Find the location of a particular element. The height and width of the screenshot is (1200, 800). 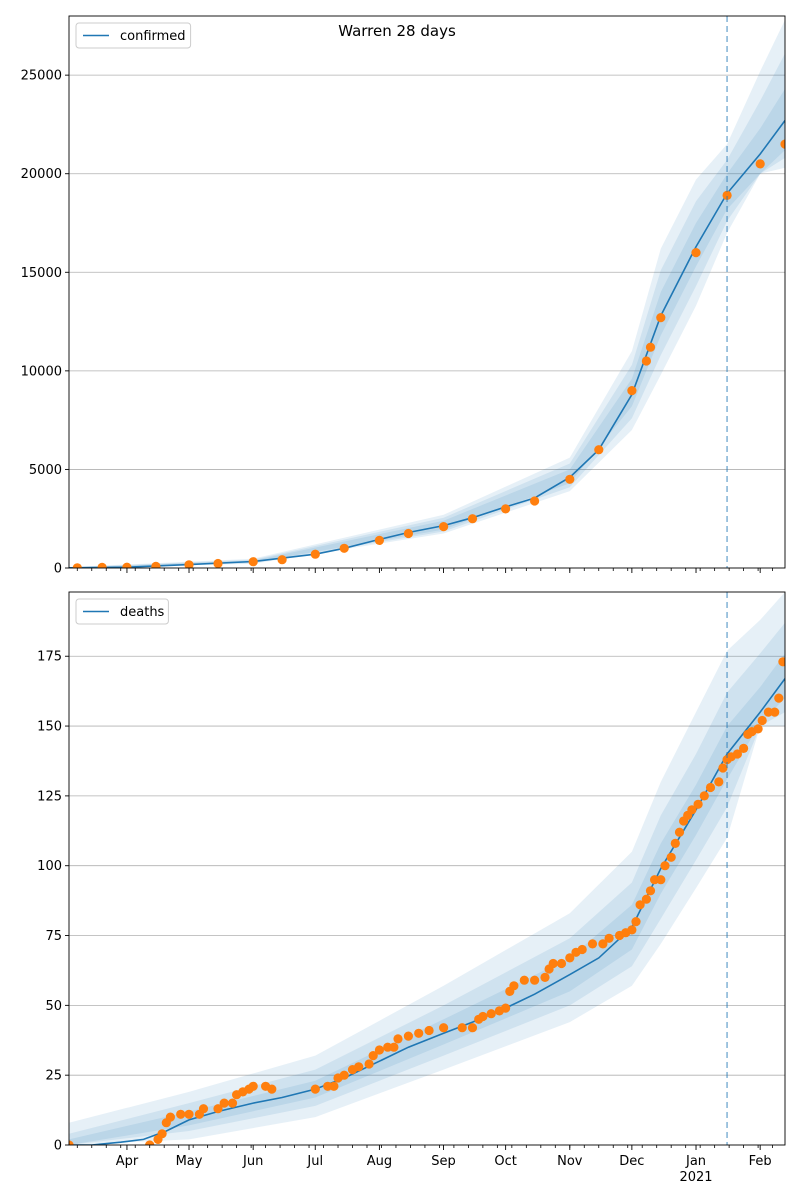

x-tick-label: Aug is located at coordinates (379, 1161).